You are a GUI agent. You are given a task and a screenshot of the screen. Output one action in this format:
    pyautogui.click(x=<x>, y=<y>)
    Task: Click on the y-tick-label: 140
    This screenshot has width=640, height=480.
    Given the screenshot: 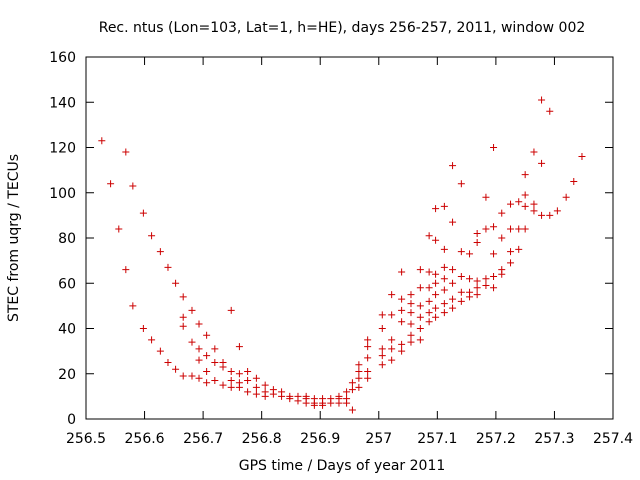 What is the action you would take?
    pyautogui.click(x=62, y=103)
    